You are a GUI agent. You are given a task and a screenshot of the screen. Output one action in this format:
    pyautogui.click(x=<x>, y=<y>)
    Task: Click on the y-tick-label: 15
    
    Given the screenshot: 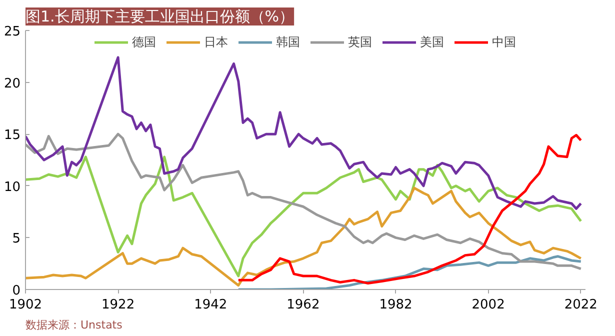 What is the action you would take?
    pyautogui.click(x=12, y=136)
    